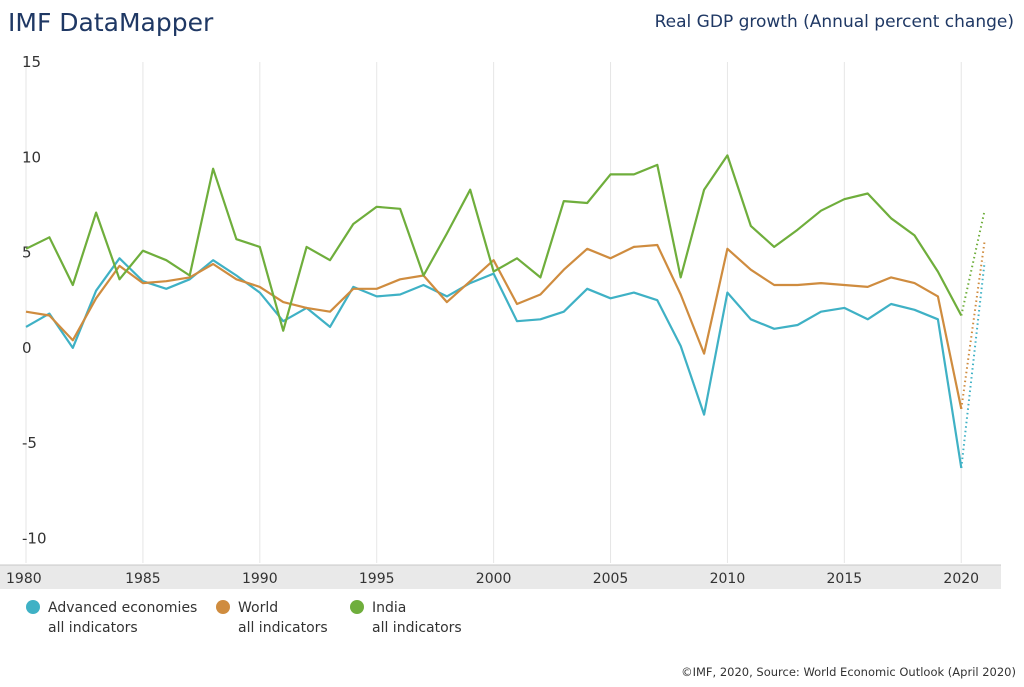 The image size is (1024, 687). Describe the element at coordinates (377, 579) in the screenshot. I see `x-tick-label: 1995` at that location.